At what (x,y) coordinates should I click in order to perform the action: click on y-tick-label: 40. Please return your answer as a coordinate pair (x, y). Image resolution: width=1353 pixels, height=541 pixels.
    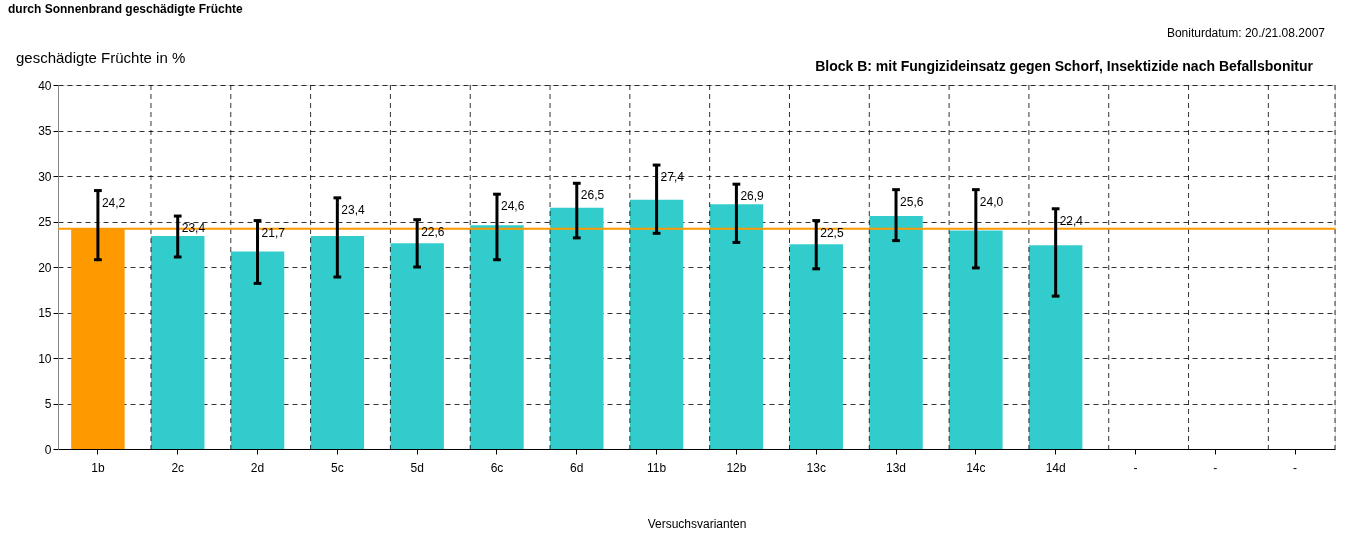
    Looking at the image, I should click on (45, 85).